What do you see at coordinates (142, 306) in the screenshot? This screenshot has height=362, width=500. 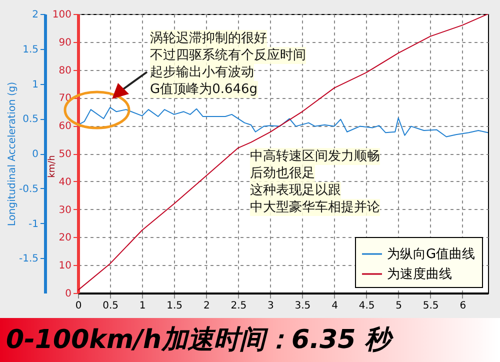 I see `x-tick-label: 1` at bounding box center [142, 306].